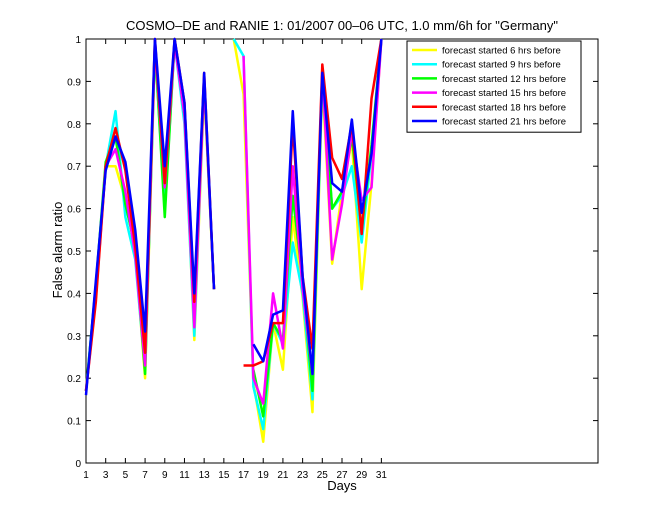  I want to click on x-tick-label: 17, so click(244, 475).